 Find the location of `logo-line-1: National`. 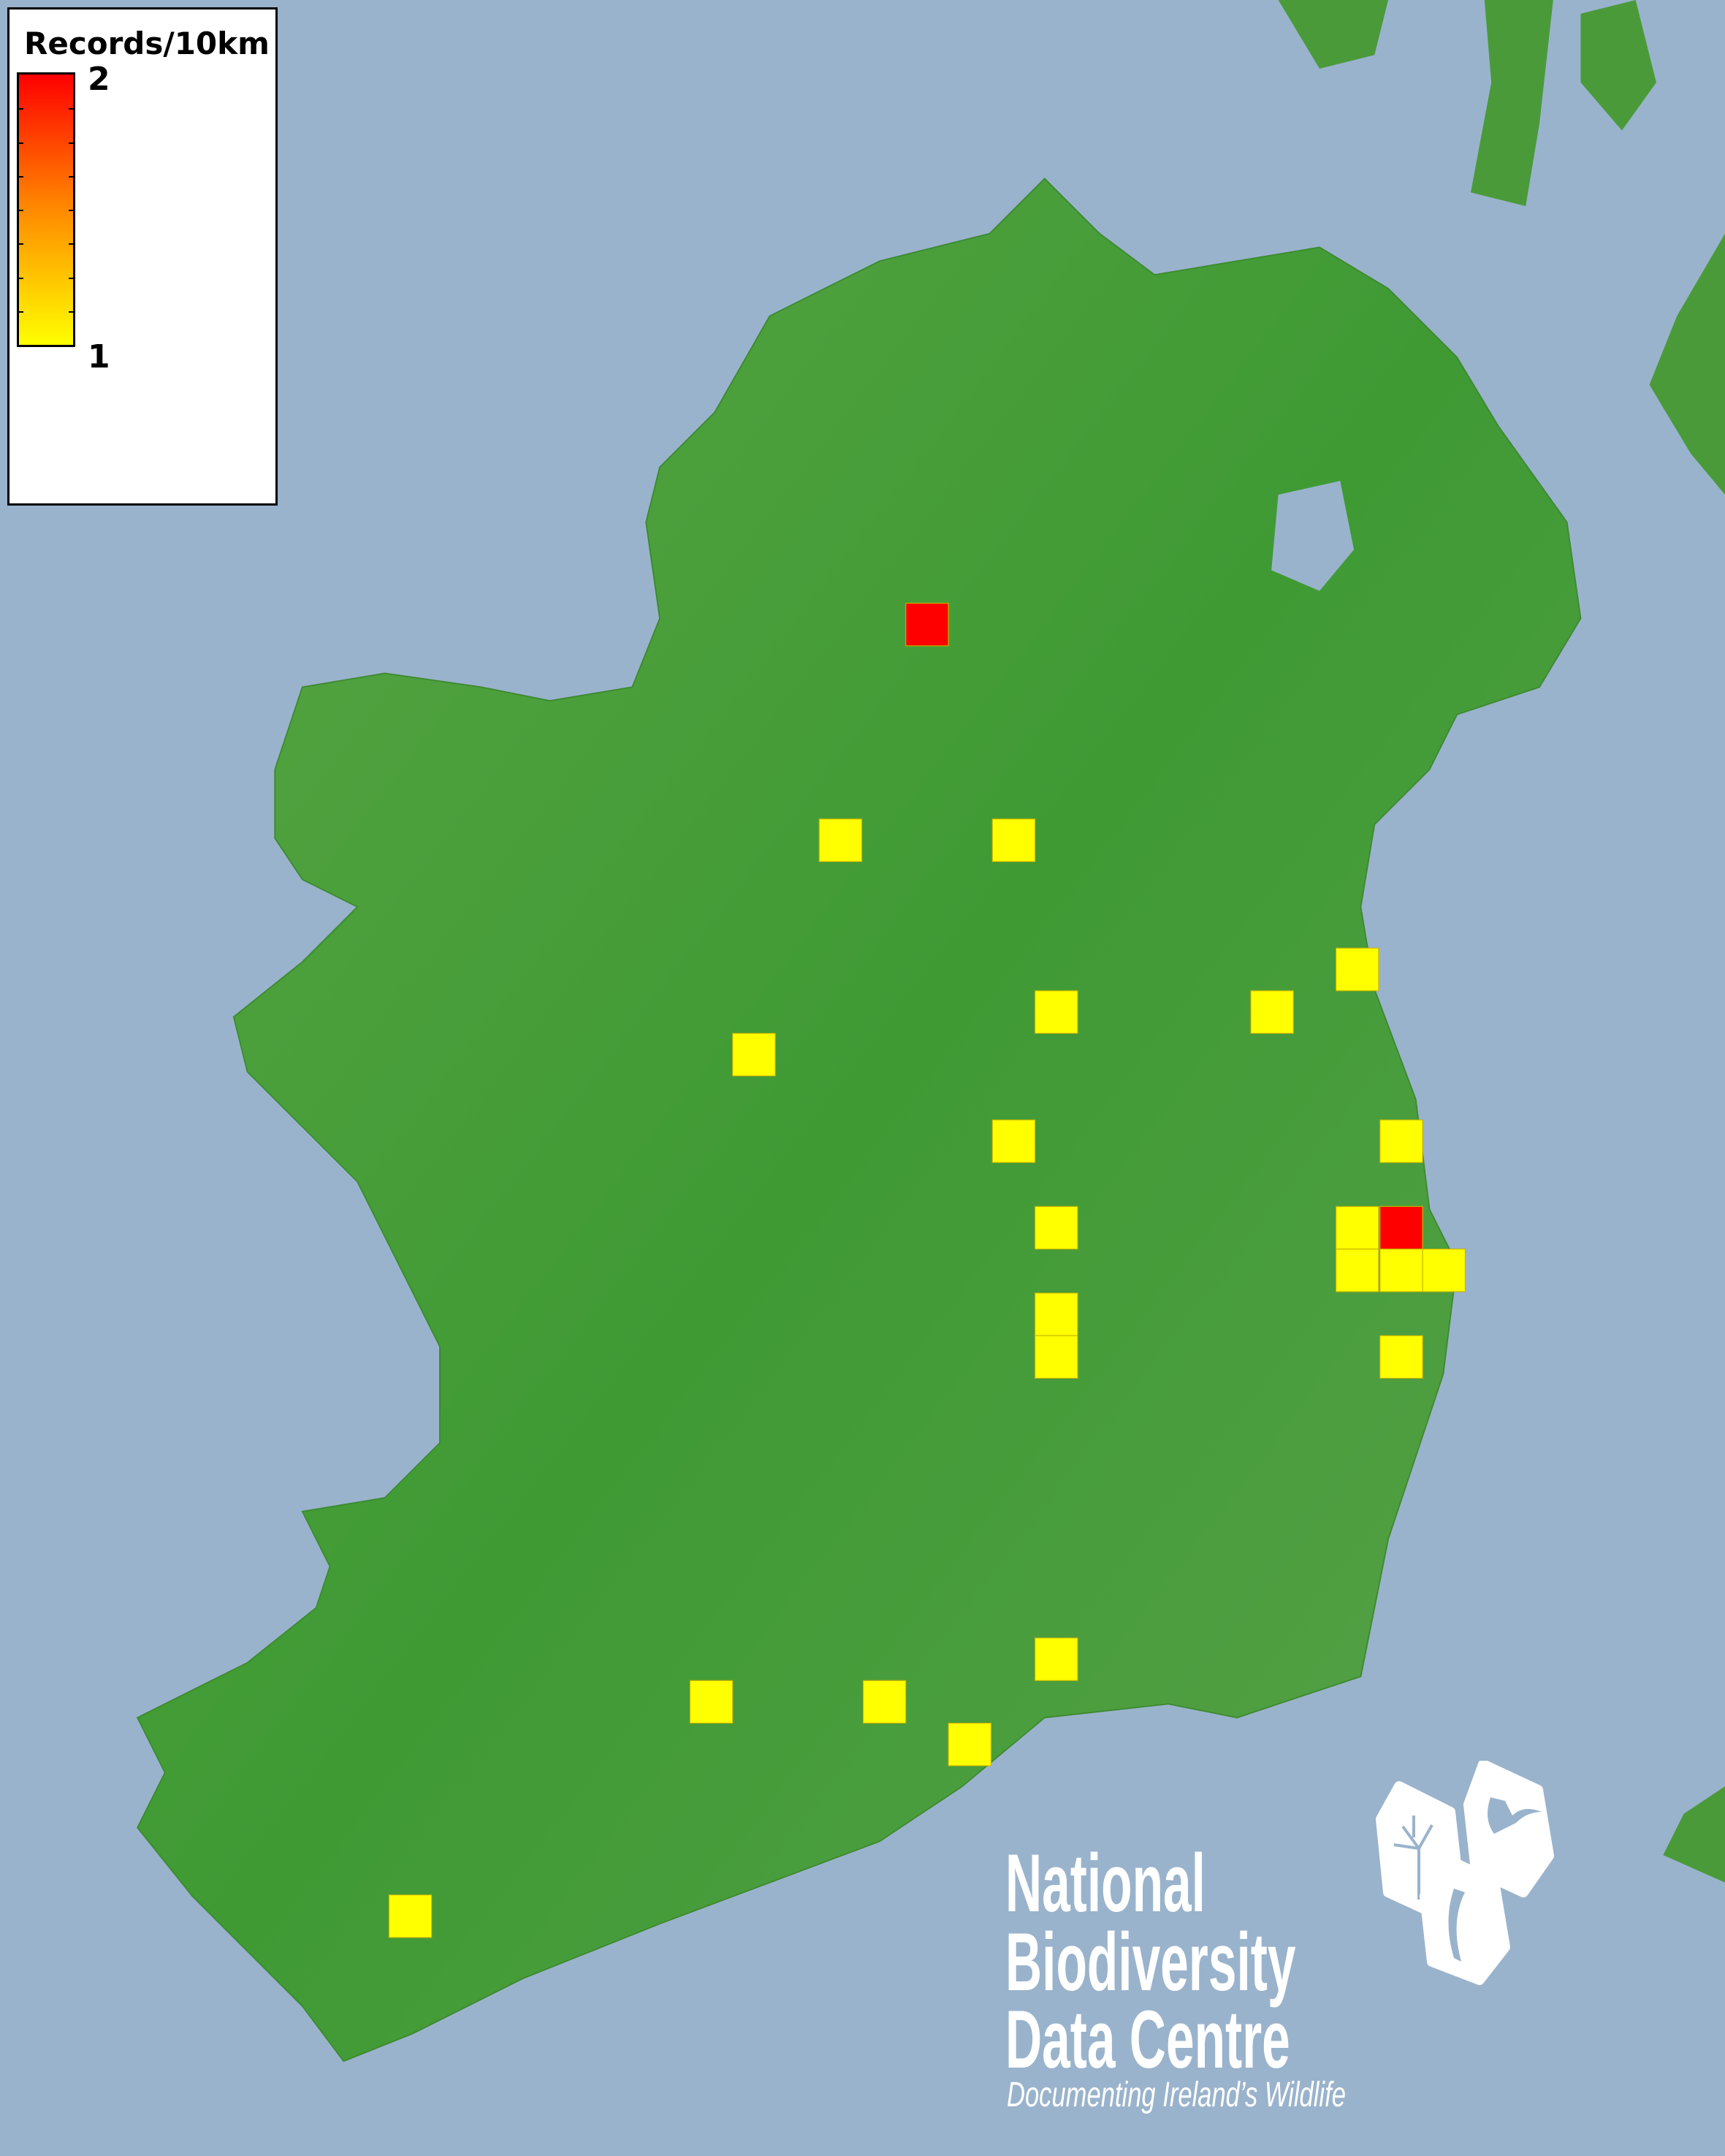

logo-line-1: National is located at coordinates (1105, 1883).